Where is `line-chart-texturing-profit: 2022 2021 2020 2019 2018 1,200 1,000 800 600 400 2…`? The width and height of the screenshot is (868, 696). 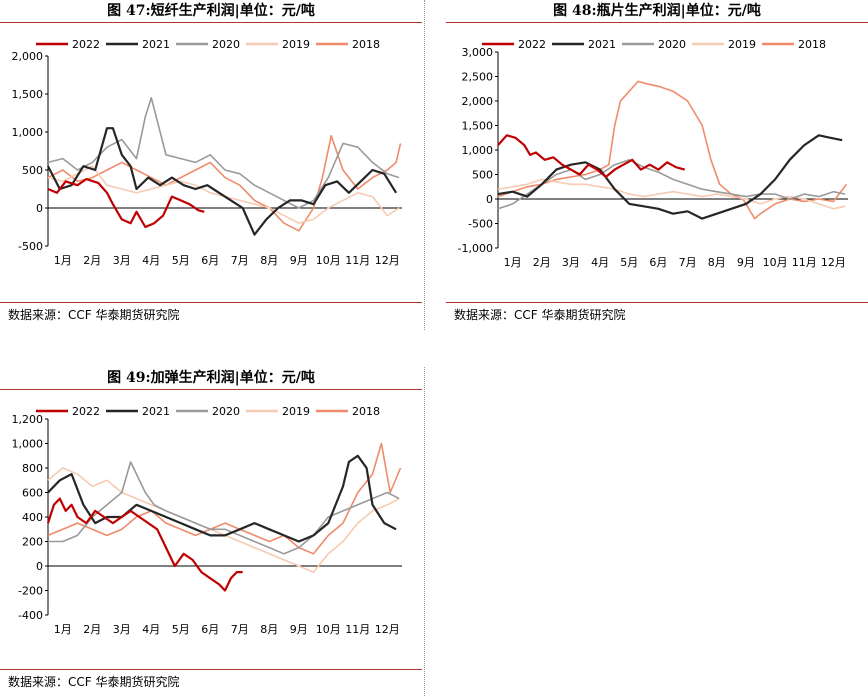 line-chart-texturing-profit: 2022 2021 2020 2019 2018 1,200 1,000 800 600 400 2… is located at coordinates (207, 520).